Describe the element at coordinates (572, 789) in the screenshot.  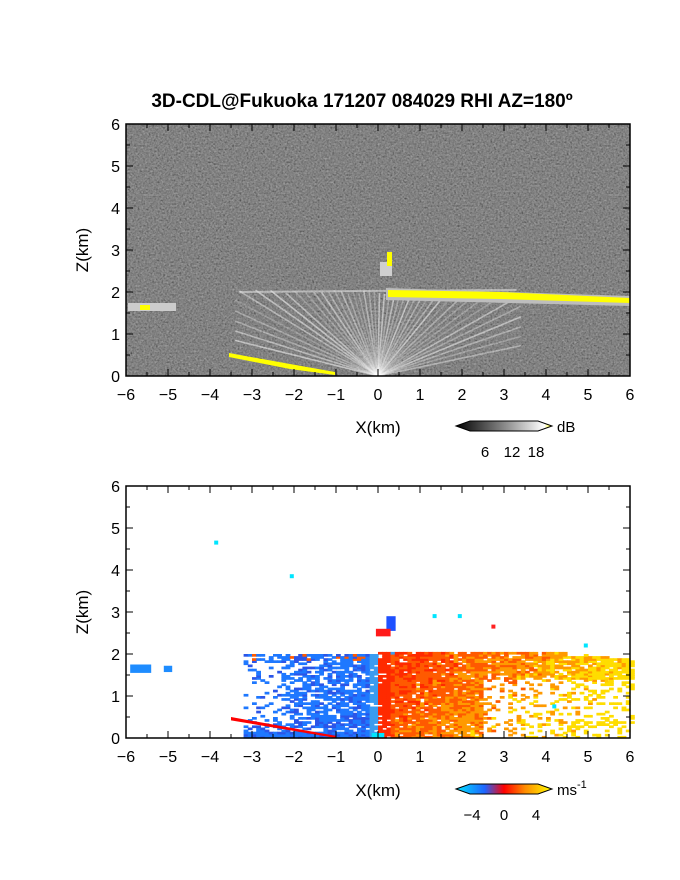
I see `colorbar-unit: ms-1` at that location.